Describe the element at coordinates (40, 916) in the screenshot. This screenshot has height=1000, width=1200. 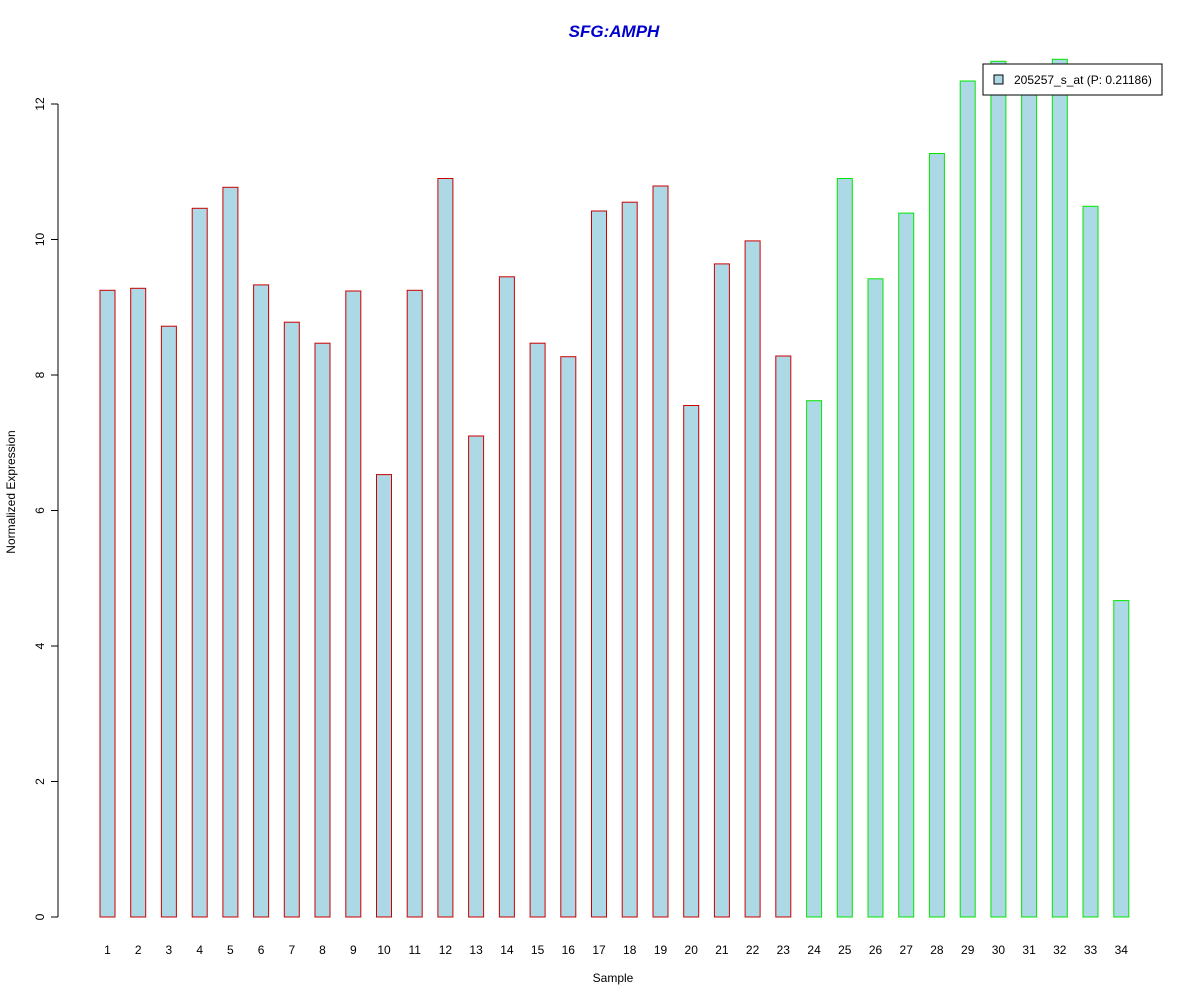
I see `y-tick-label: 0` at that location.